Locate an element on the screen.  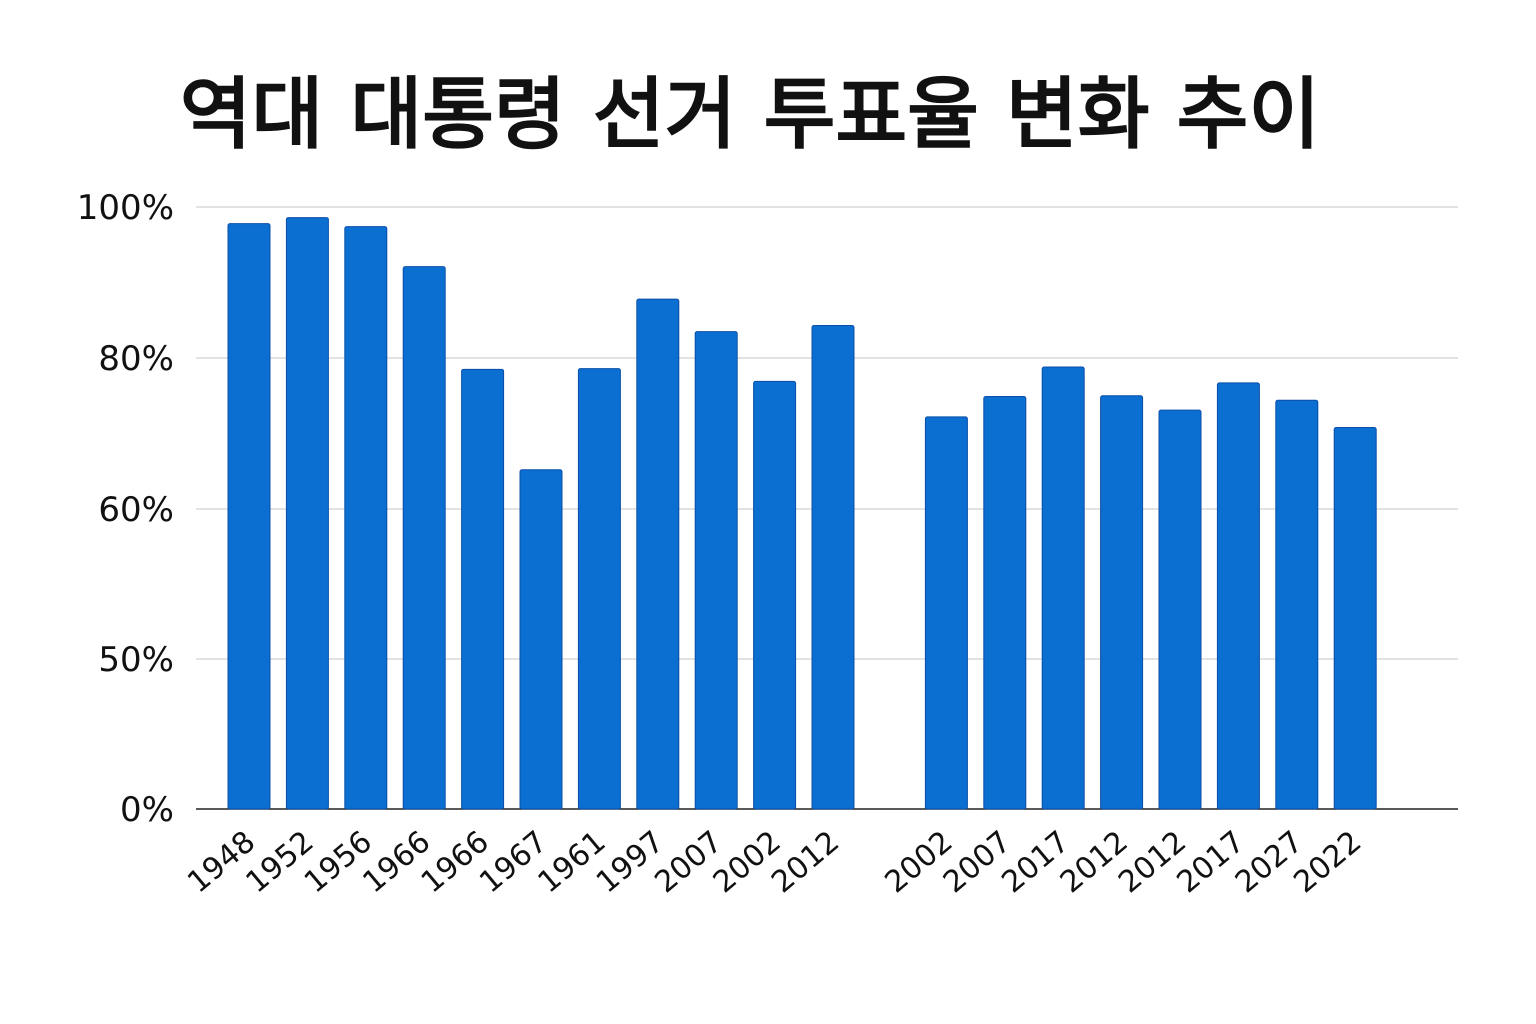
x-tick-label: 1948 is located at coordinates (221, 862).